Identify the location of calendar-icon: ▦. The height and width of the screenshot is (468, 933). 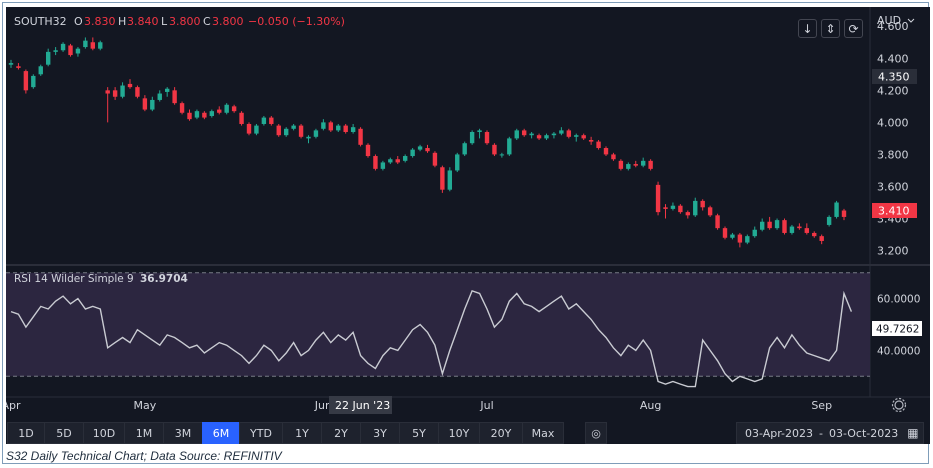
(913, 433).